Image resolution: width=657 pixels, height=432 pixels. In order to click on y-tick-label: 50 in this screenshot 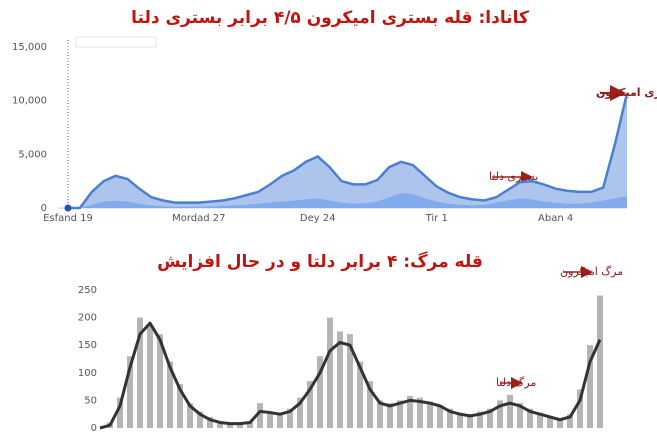, I will do `click(90, 400)`.